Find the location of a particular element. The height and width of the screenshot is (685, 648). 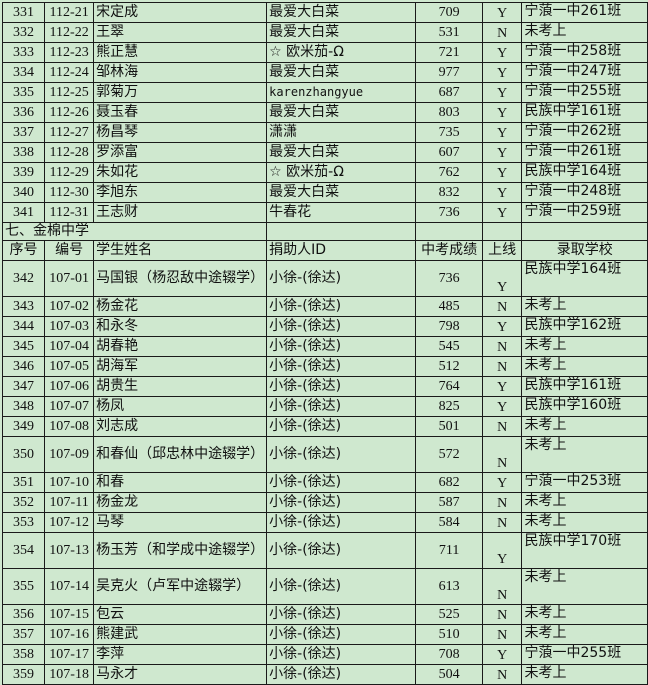

cell-student-name: 马永才 is located at coordinates (180, 674).